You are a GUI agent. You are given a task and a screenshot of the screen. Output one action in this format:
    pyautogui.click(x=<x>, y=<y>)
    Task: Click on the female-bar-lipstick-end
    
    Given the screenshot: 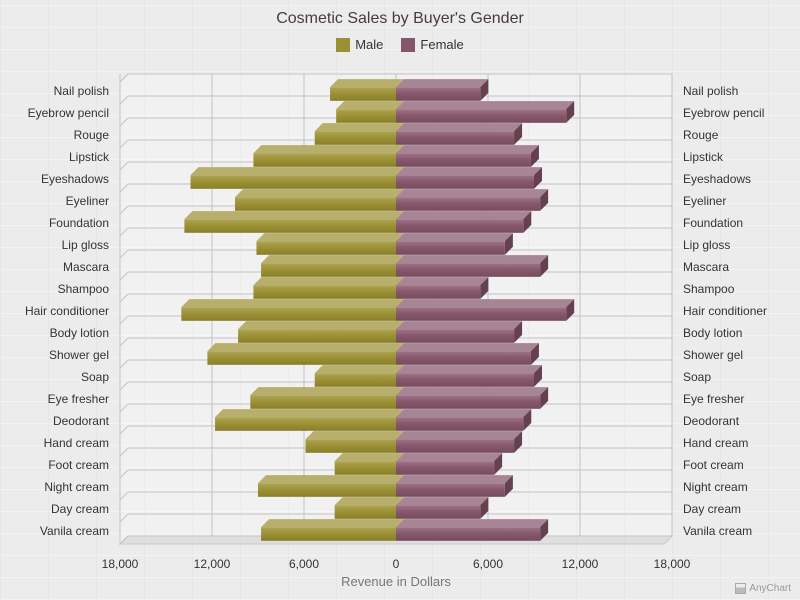 What is the action you would take?
    pyautogui.click(x=534, y=156)
    